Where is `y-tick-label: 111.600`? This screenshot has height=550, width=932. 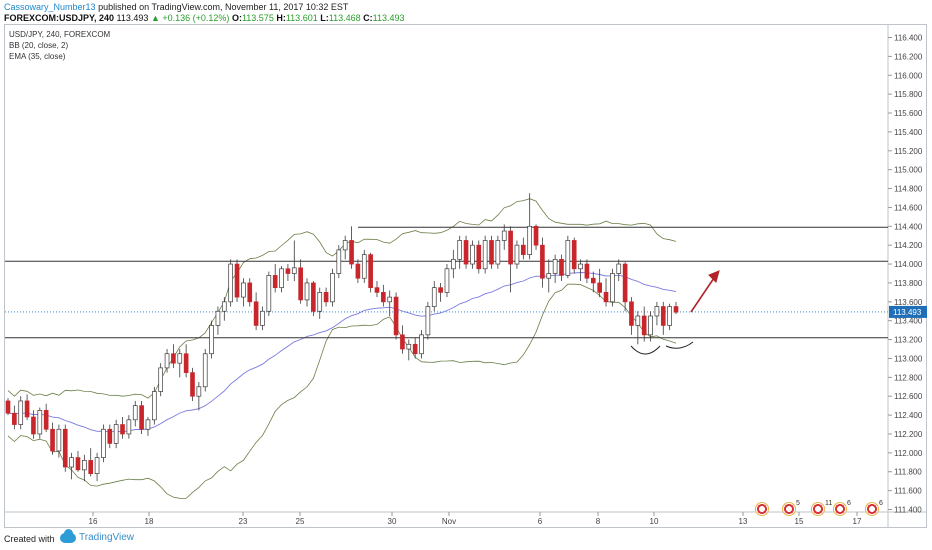 y-tick-label: 111.600 is located at coordinates (908, 491).